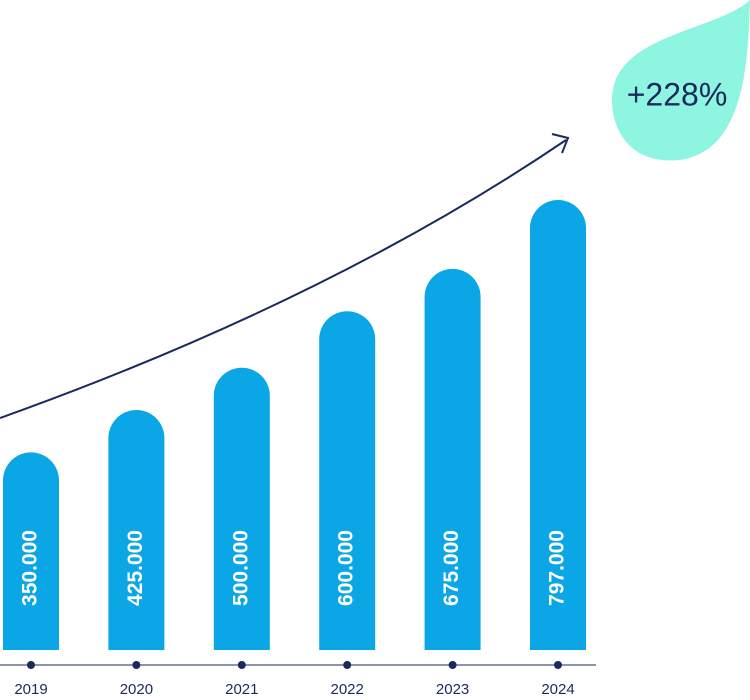  I want to click on annotation-bubble, so click(681, 80).